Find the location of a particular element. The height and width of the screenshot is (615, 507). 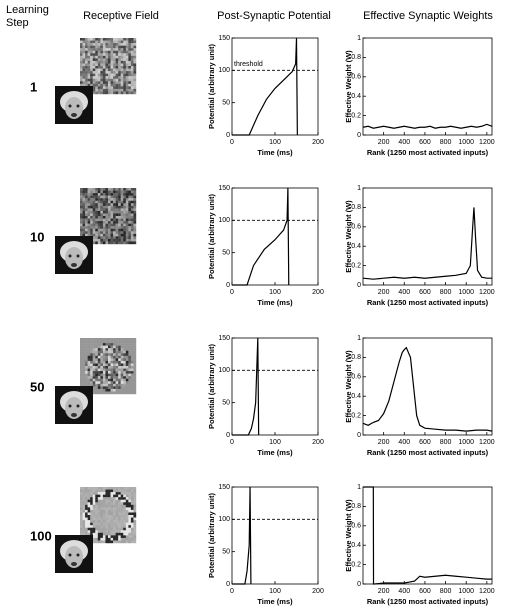

receptive-field is located at coordinates (108, 515).